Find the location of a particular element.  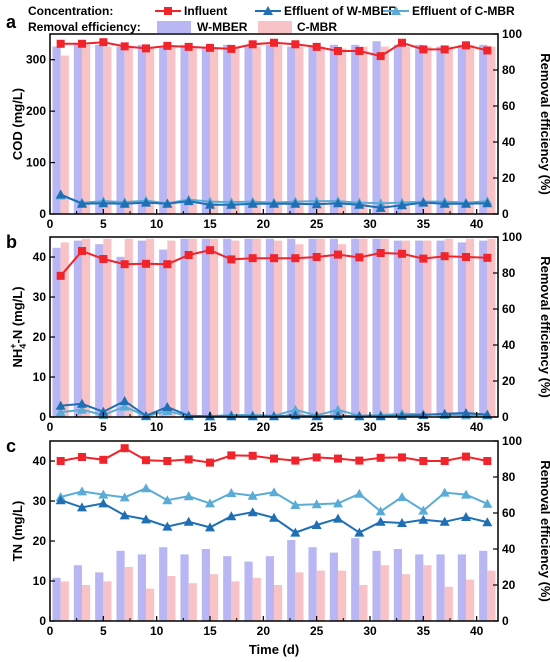

y-tick-label: 300 is located at coordinates (36, 60).